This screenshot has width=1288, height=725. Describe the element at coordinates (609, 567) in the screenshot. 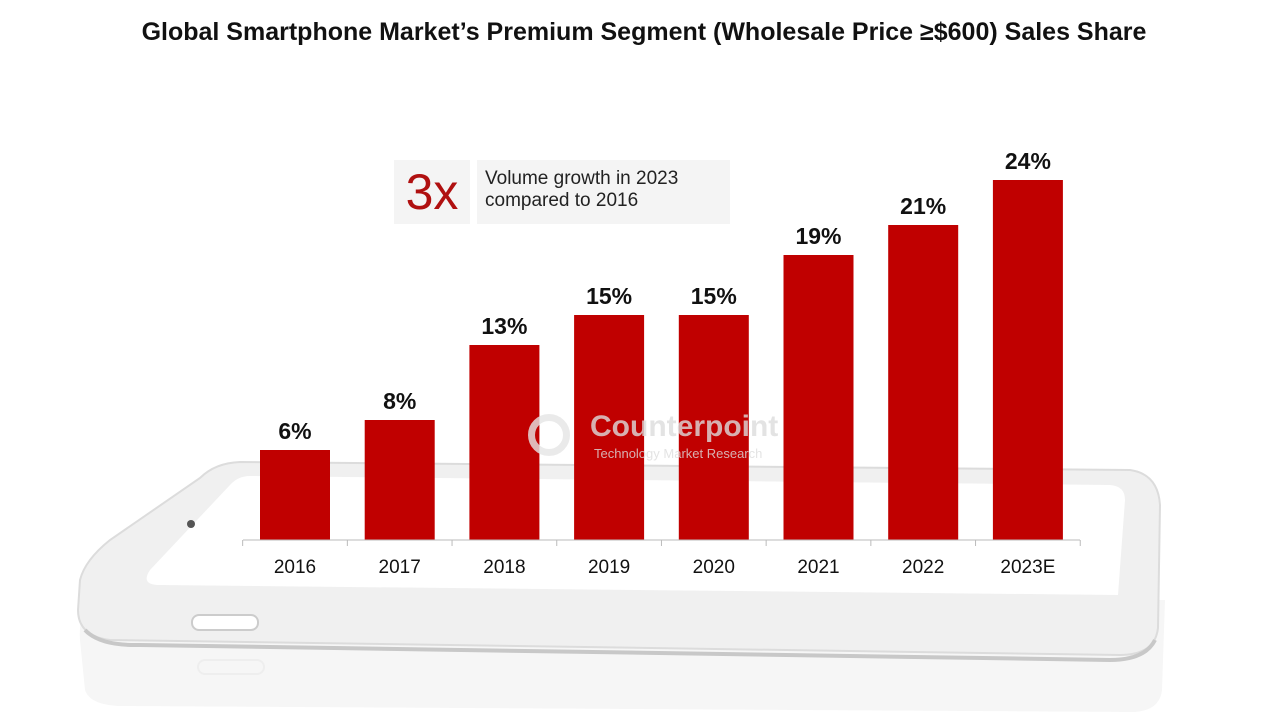

I see `x-tick-label: 2019` at that location.